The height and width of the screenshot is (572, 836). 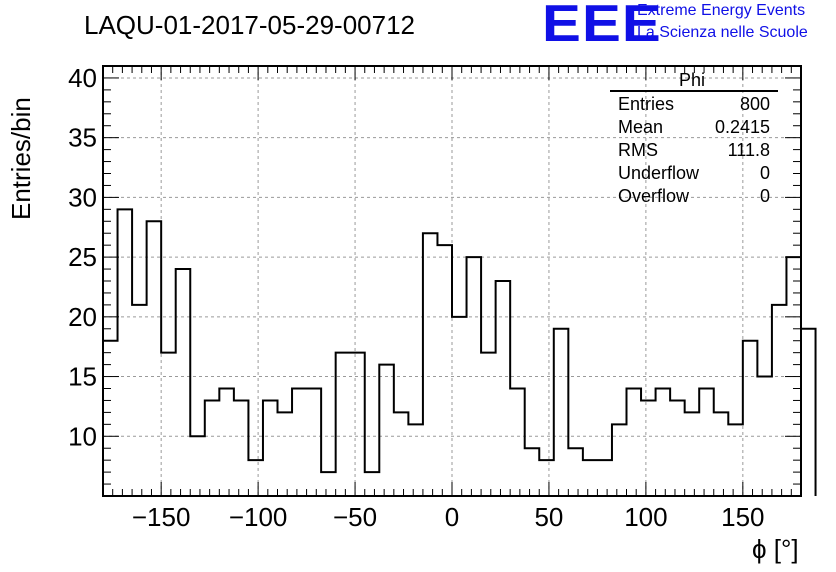 I want to click on y-tick-label: 10, so click(x=82, y=436).